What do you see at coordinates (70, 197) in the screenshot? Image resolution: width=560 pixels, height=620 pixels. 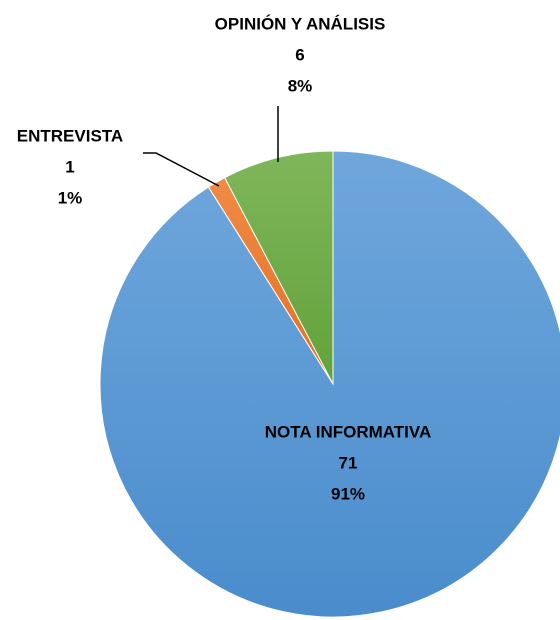 I see `slice-percent: 1%` at bounding box center [70, 197].